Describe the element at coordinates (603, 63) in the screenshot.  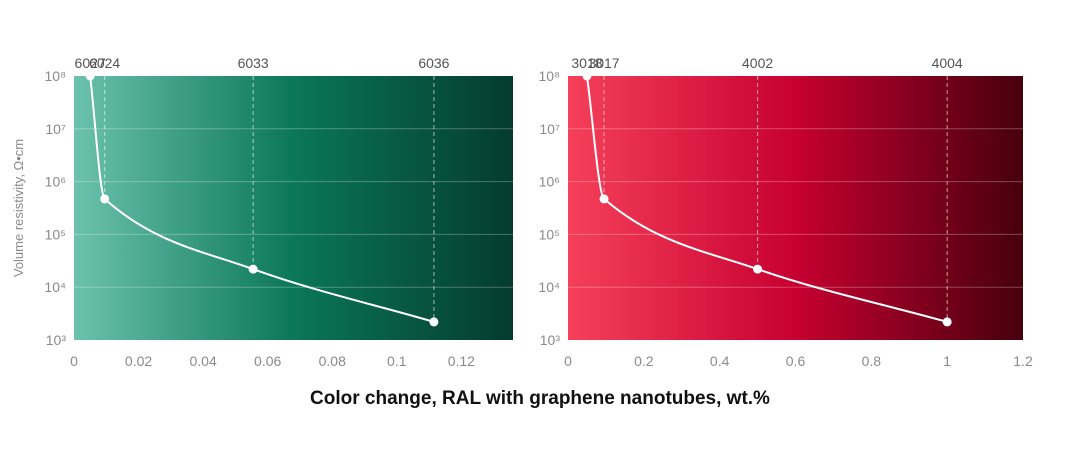
I see `point-label: 3017` at that location.